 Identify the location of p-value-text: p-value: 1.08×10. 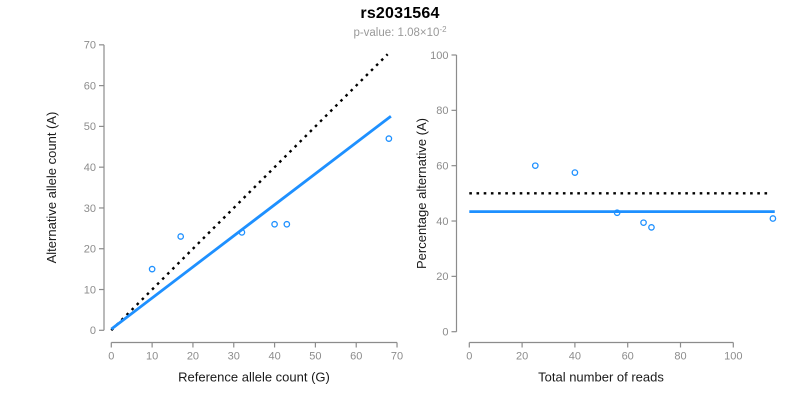
(396, 33).